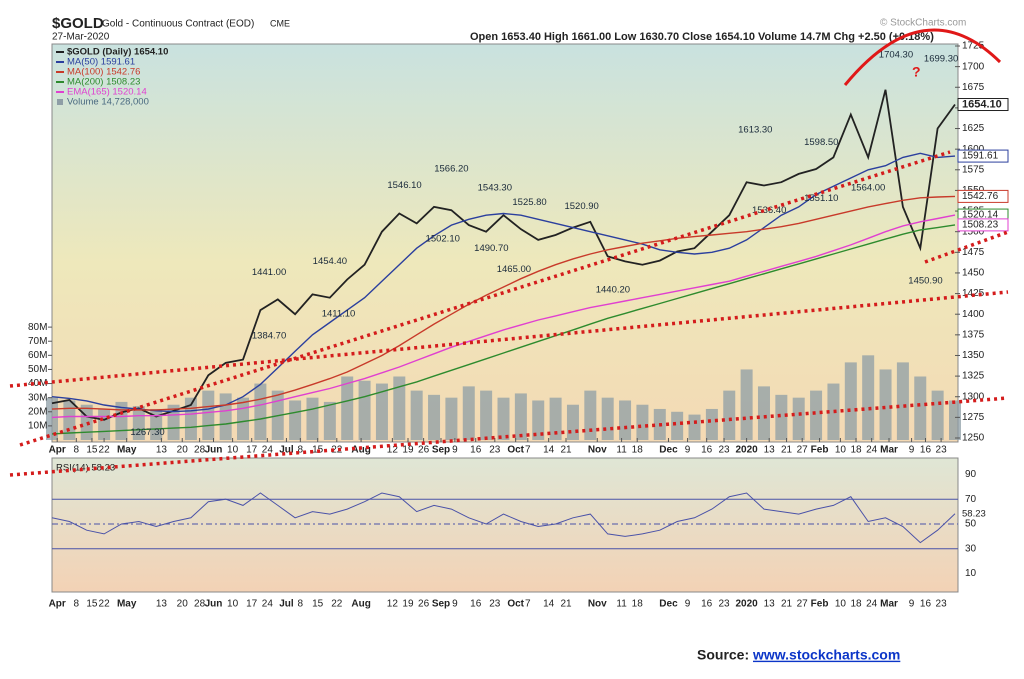 The height and width of the screenshot is (679, 1024). What do you see at coordinates (980, 215) in the screenshot?
I see `value-box-label: 1520.14` at bounding box center [980, 215].